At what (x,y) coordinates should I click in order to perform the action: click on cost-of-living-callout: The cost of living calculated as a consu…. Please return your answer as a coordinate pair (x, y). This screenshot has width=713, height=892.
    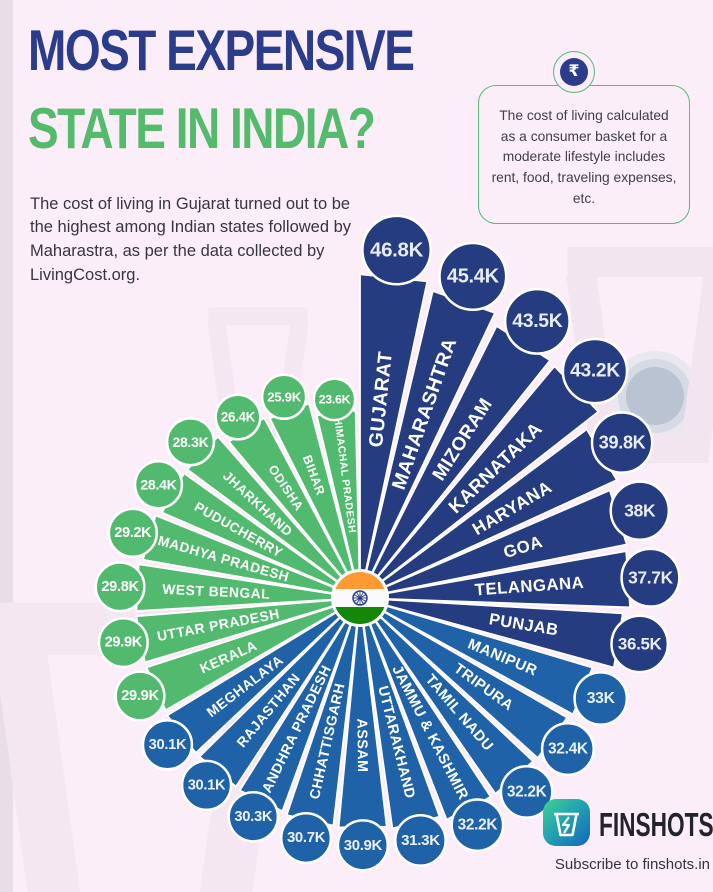
    Looking at the image, I should click on (584, 155).